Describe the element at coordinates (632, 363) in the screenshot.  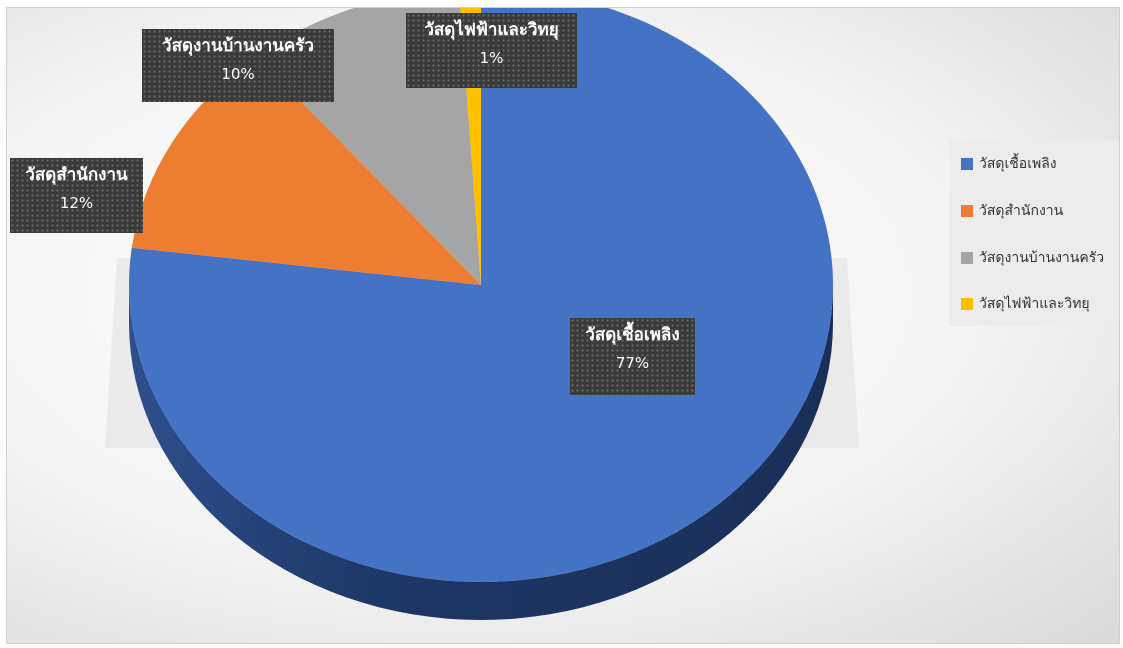
I see `data-label-percent: 77%` at that location.